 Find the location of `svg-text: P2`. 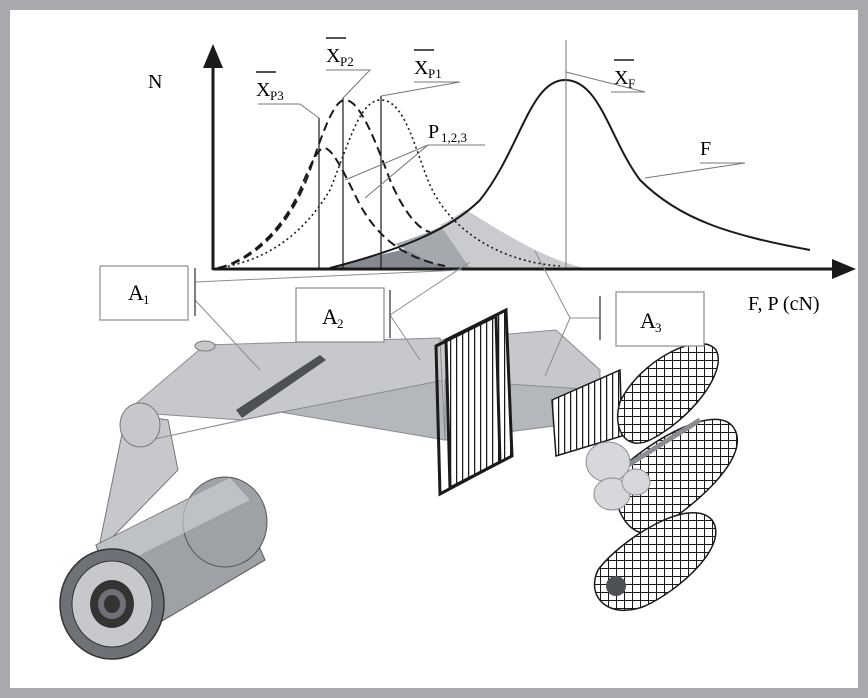

svg-text: P2 is located at coordinates (347, 61).